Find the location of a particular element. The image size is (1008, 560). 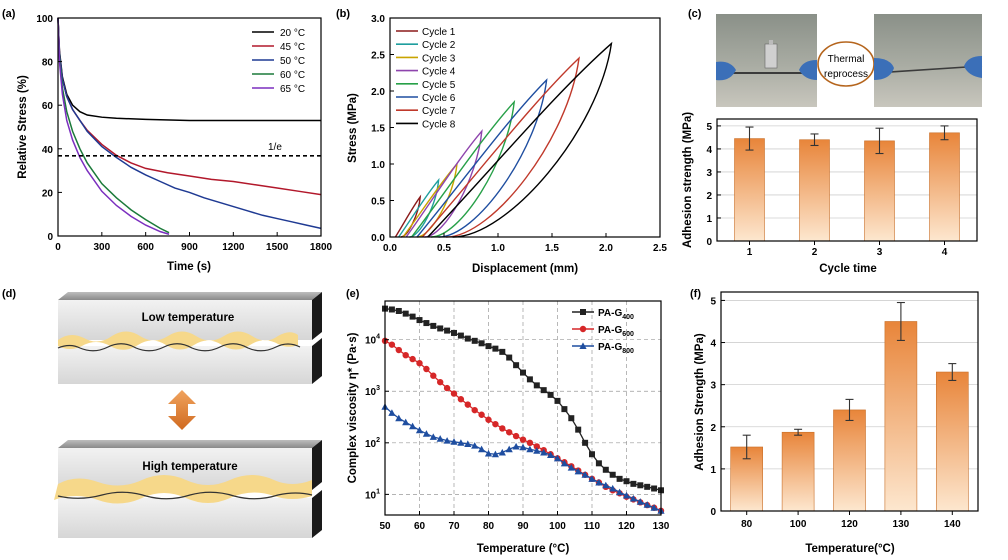

y-tick-label-c: 1 is located at coordinates (709, 219).